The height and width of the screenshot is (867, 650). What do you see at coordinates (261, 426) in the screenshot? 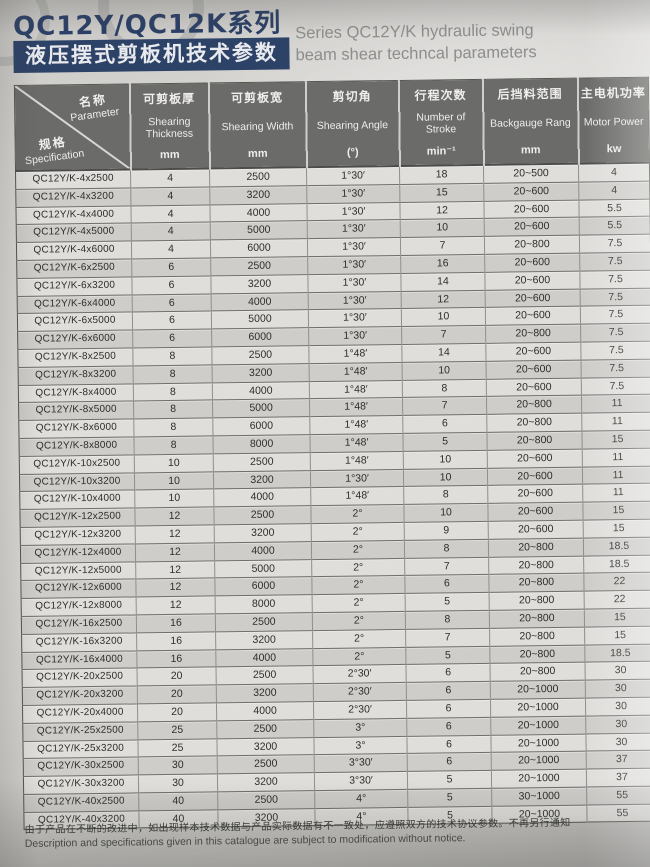
I see `value-cell: 6000` at bounding box center [261, 426].